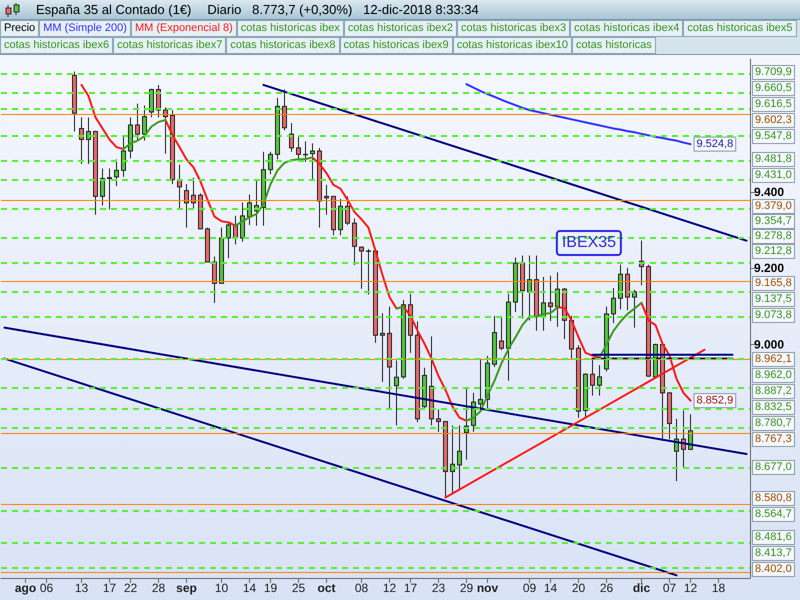  I want to click on x-tick-label: nov, so click(487, 588).